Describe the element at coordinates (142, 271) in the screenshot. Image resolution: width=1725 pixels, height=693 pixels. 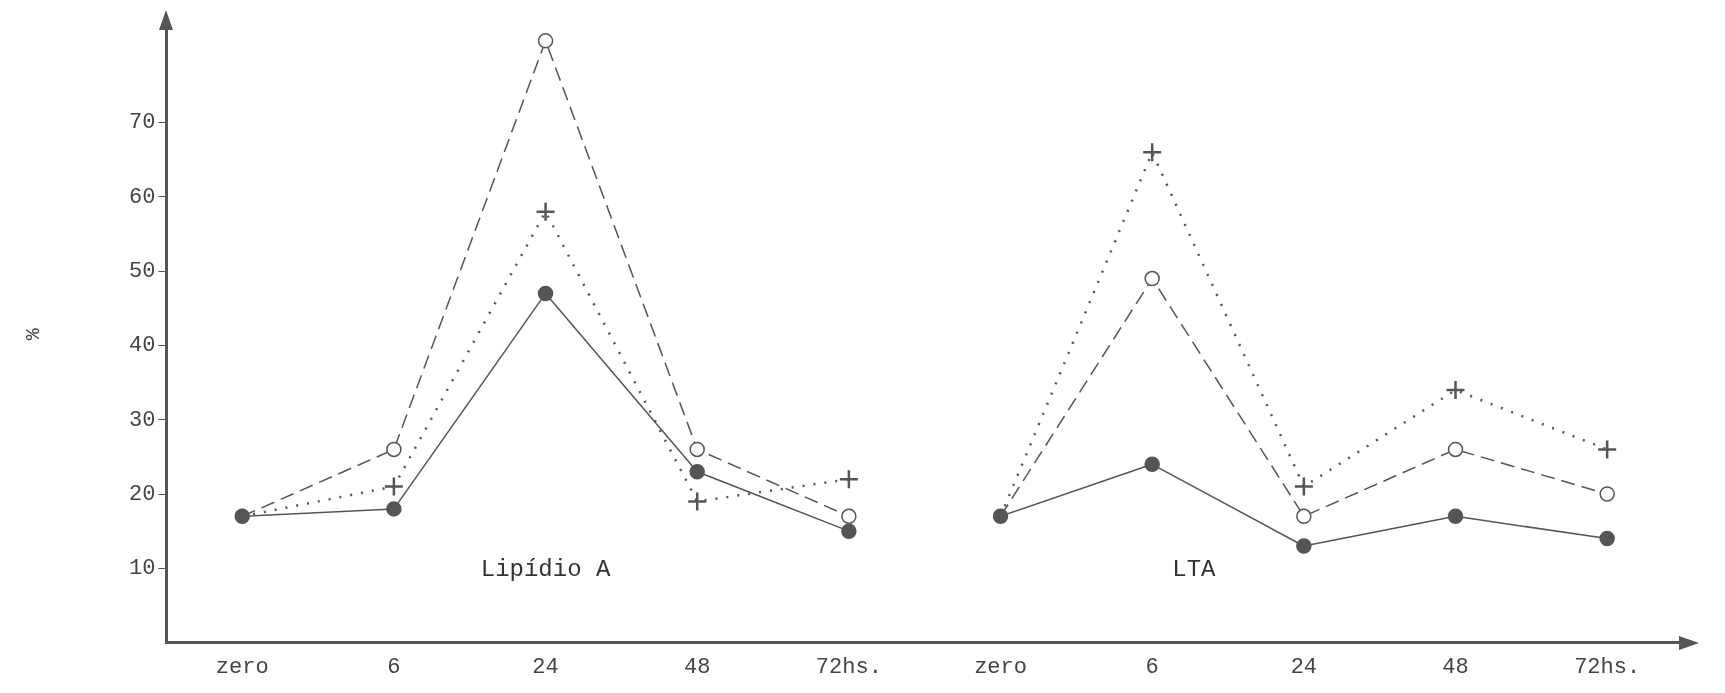
I see `y-tick-label: 50` at that location.